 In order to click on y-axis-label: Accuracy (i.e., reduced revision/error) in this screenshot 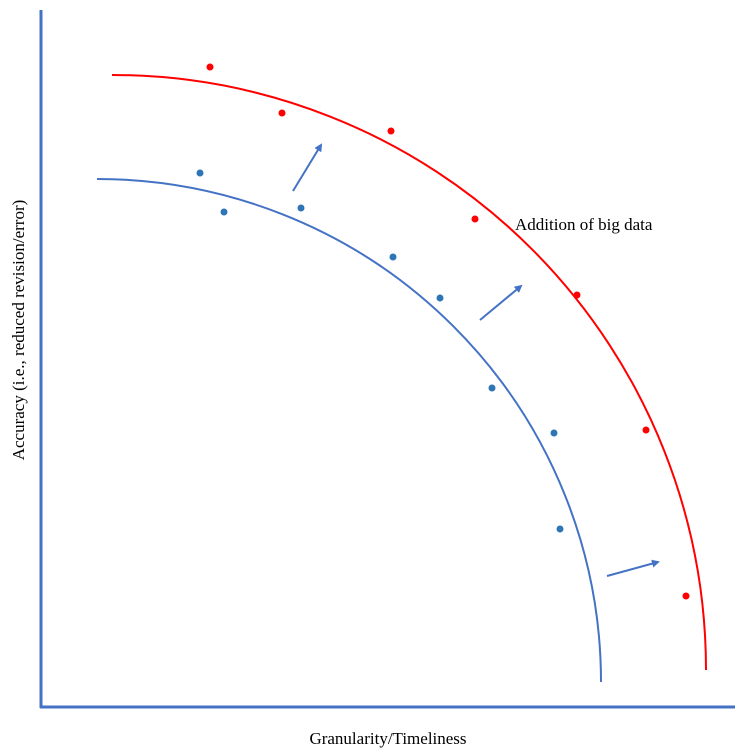, I will do `click(18, 330)`.